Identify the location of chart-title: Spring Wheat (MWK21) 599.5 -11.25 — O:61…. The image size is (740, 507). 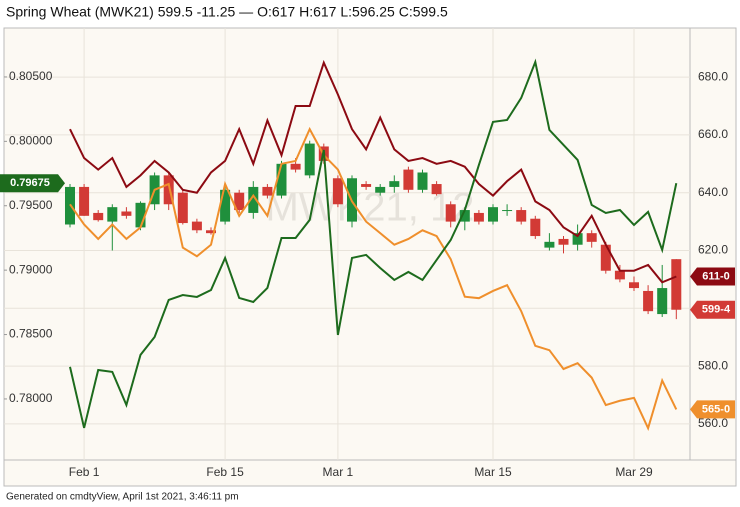
(227, 12).